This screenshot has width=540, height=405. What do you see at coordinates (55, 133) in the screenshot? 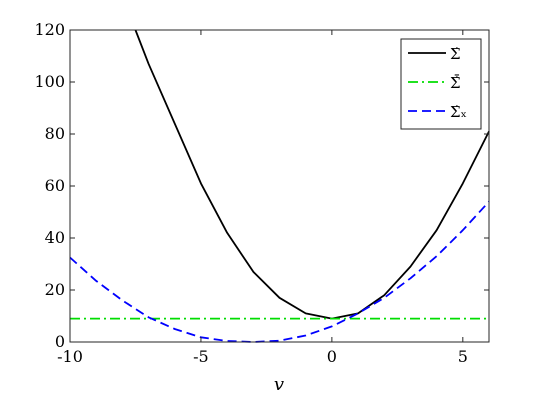
I see `y-tick-label: 80` at bounding box center [55, 133].